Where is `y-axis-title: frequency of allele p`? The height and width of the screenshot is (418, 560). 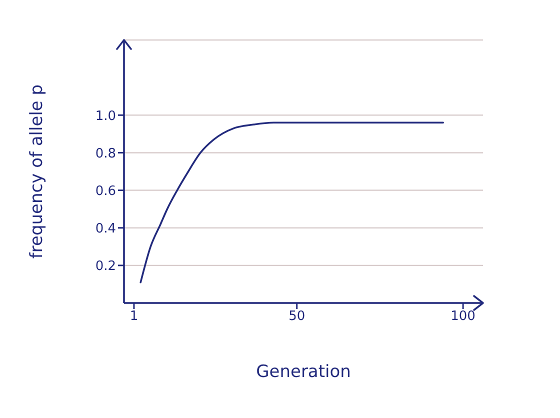
y-axis-title: frequency of allele p is located at coordinates (37, 171).